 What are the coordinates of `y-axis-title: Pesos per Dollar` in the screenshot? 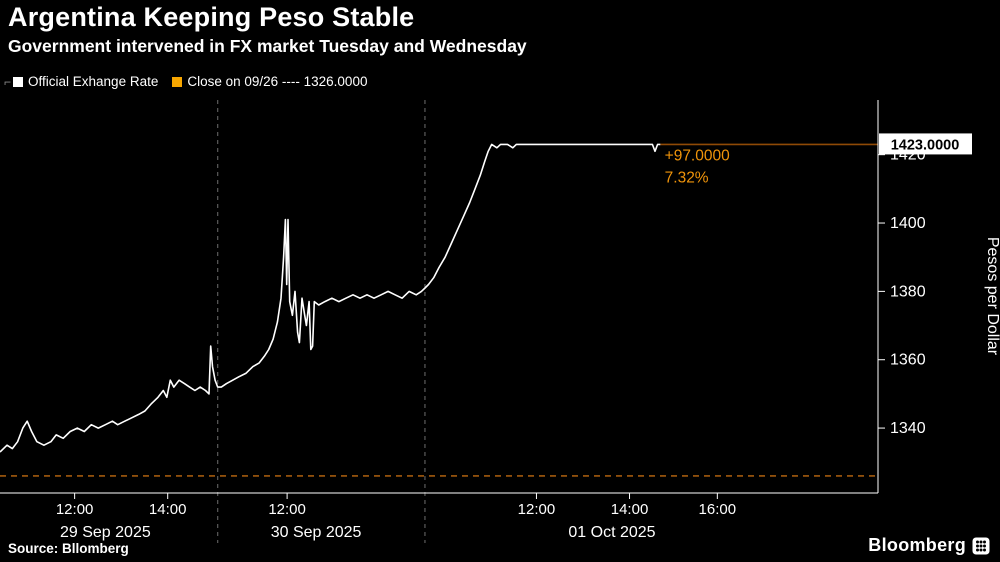 It's located at (992, 296).